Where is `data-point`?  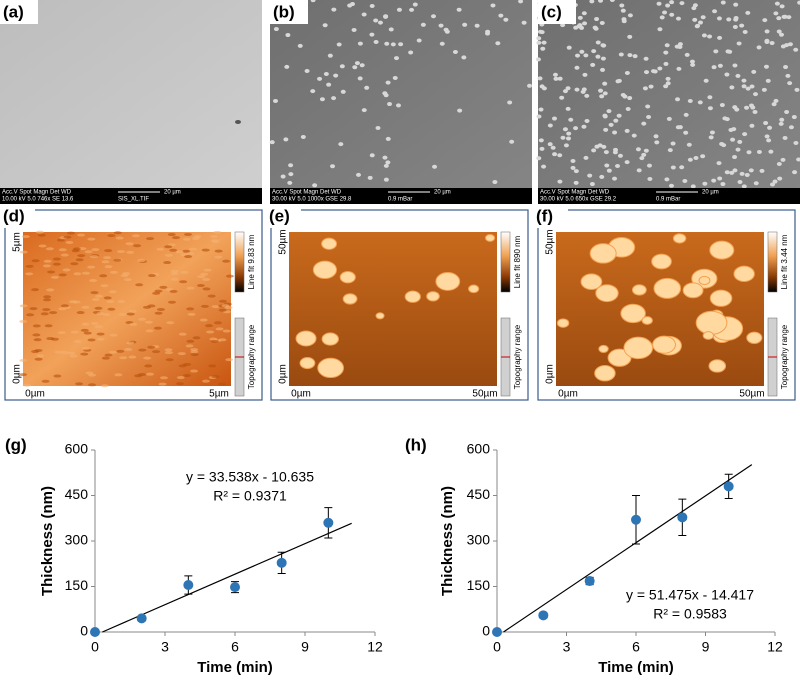 data-point is located at coordinates (141, 618).